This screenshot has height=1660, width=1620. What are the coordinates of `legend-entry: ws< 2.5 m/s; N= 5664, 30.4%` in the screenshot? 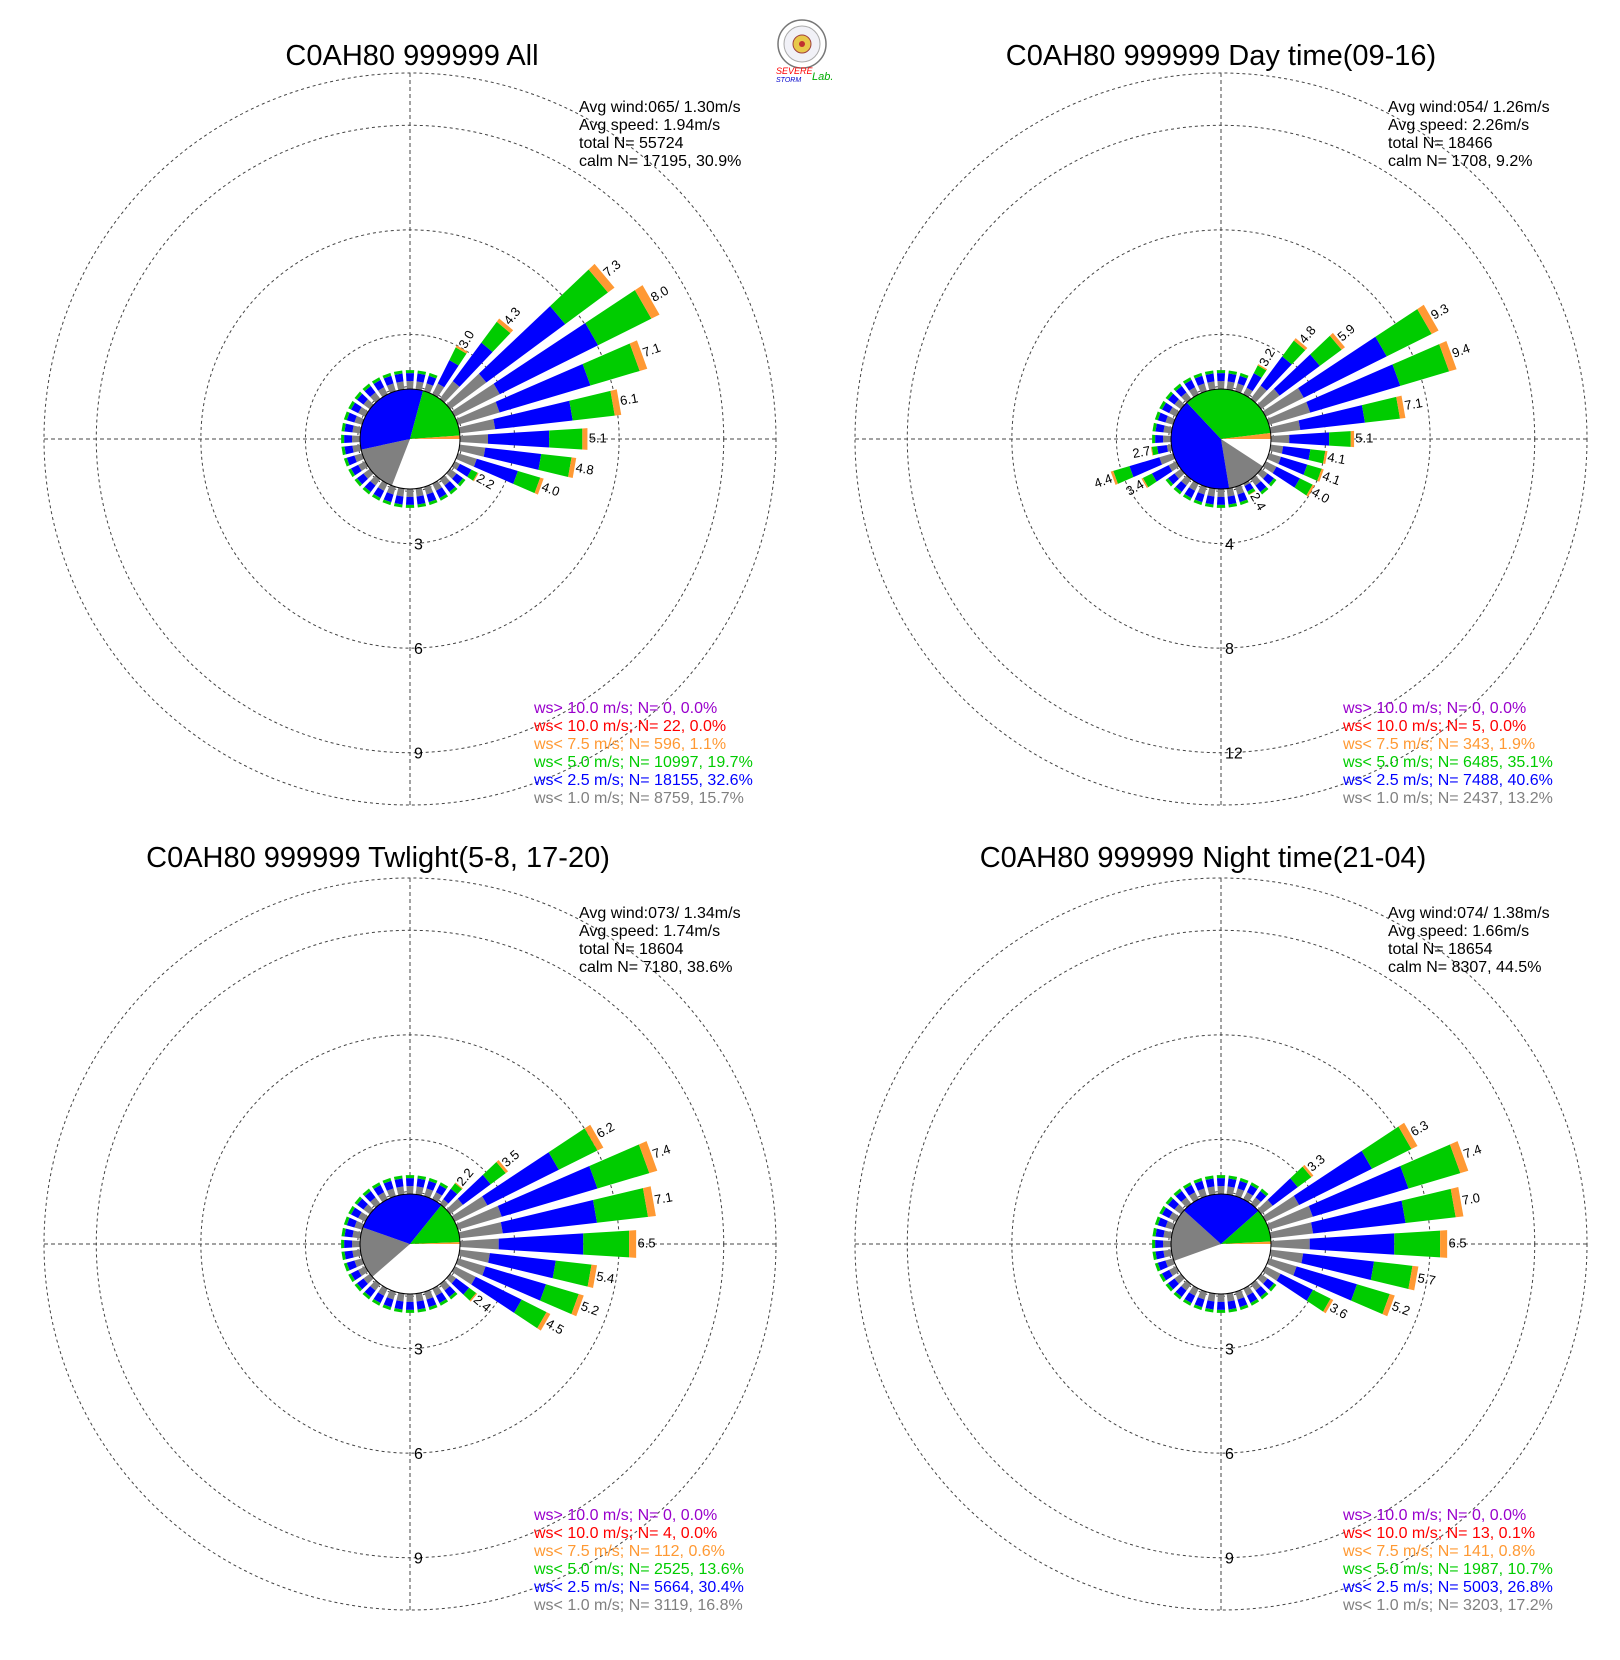 It's located at (638, 1587).